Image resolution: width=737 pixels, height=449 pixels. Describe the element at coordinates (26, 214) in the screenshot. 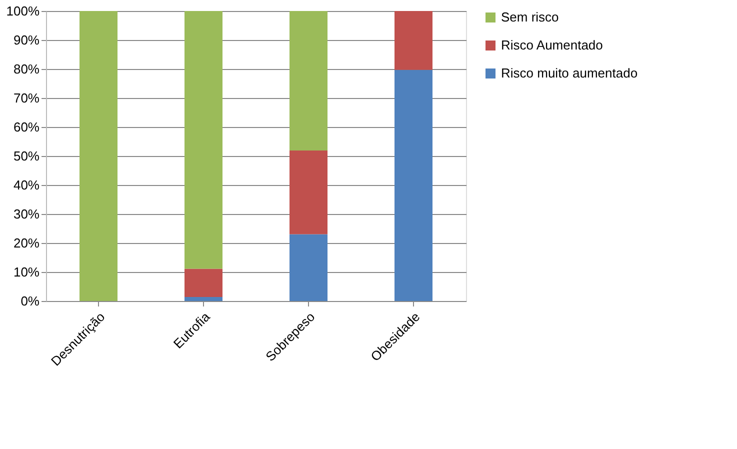

I see `y-tick-label: 30%` at that location.